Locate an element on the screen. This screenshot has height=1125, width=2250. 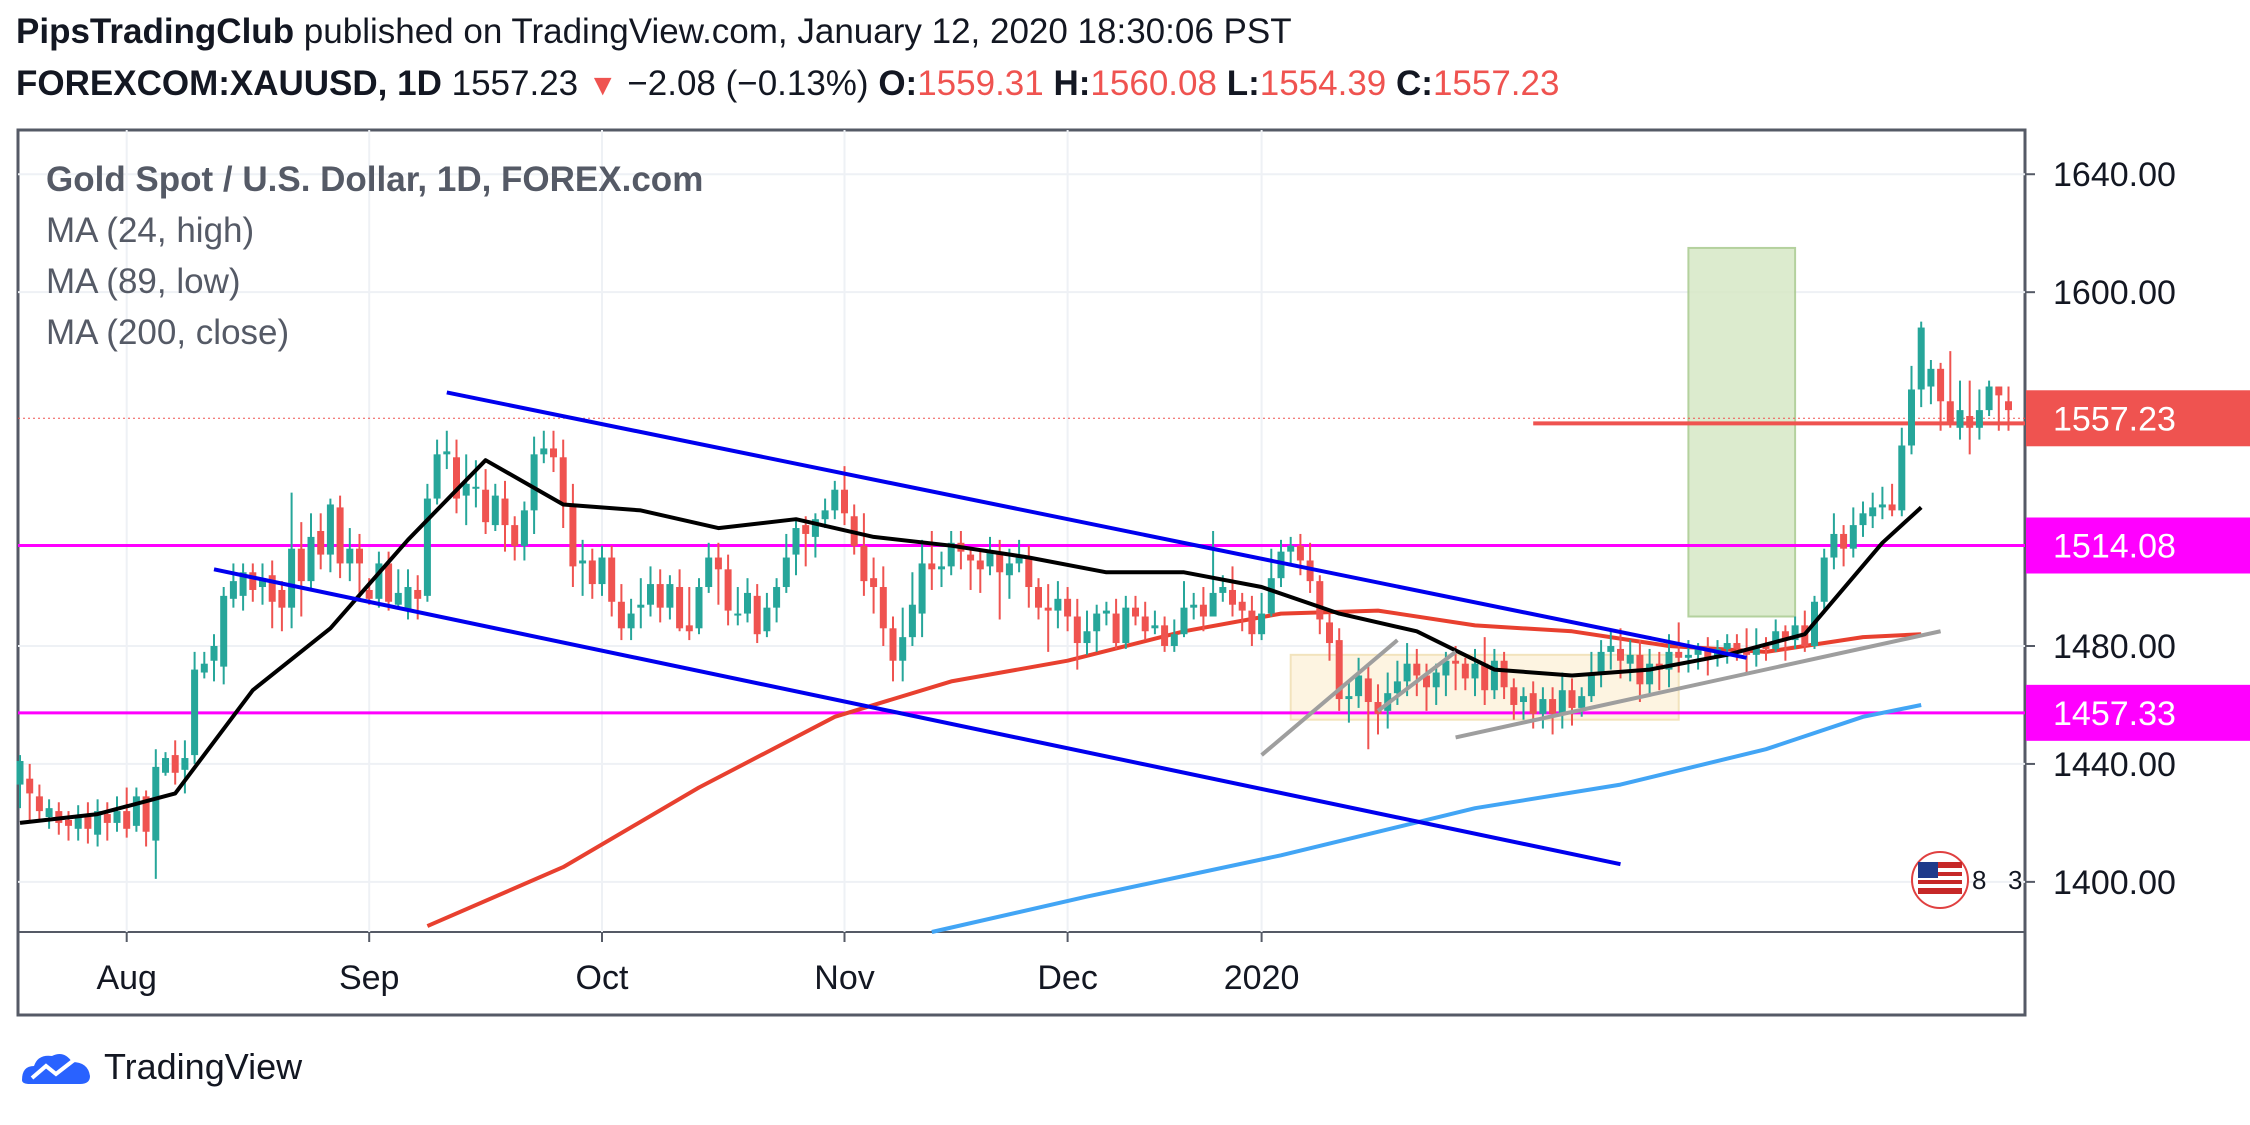
x-tick-label: Sep is located at coordinates (369, 978).